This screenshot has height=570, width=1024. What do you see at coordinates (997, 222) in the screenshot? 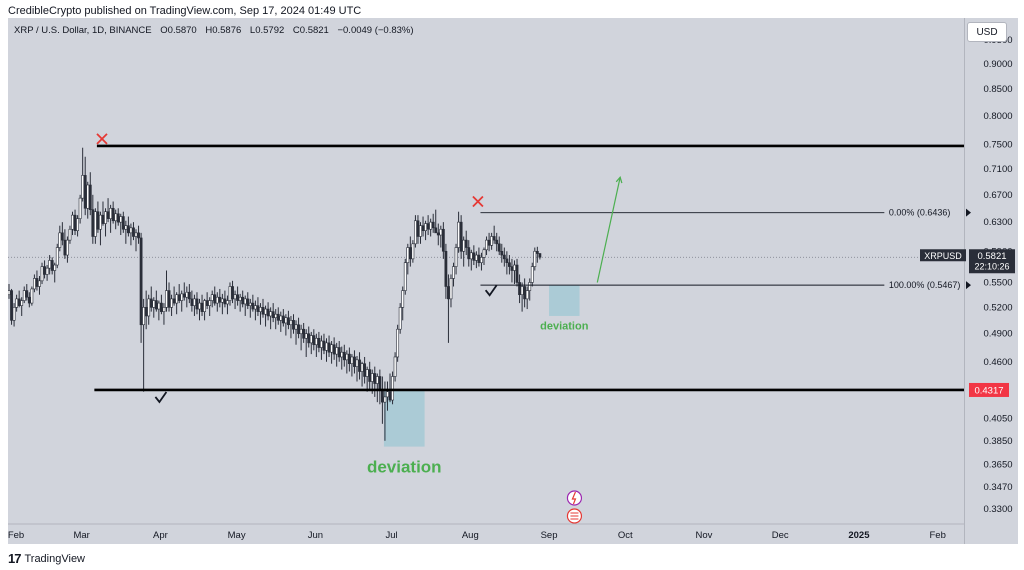
I see `price-tick-label: 0.6300` at bounding box center [997, 222].